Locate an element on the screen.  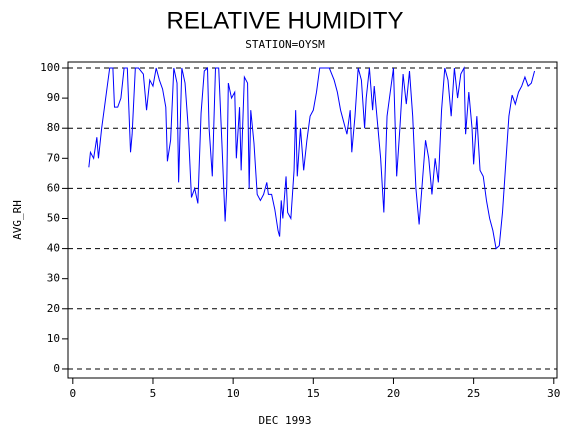
chart-title: RELATIVE HUMIDITY is located at coordinates (285, 20).